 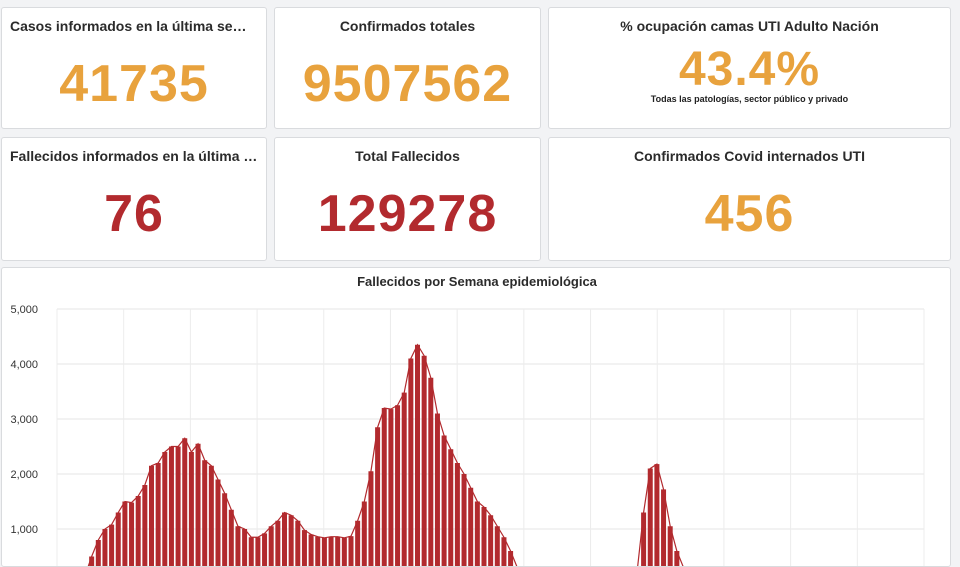 I want to click on chart-title: Fallecidos por Semana epidemiológica, so click(x=477, y=281).